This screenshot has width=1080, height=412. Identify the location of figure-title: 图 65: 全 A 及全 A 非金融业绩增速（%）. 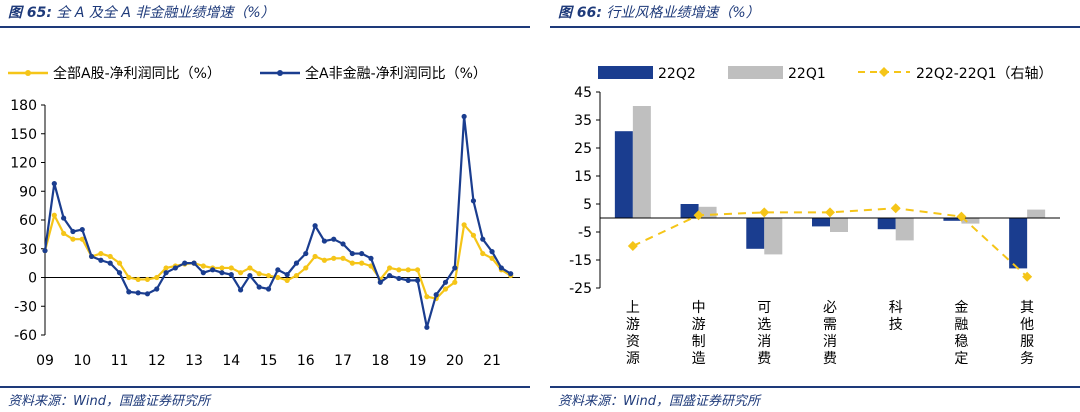
(141, 12).